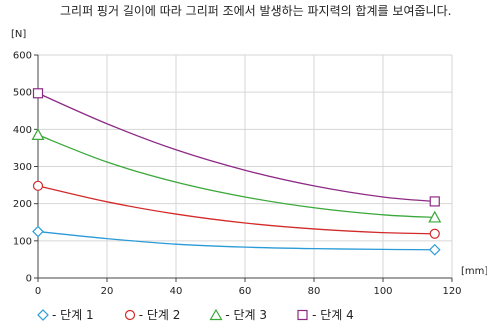 The image size is (487, 328). Describe the element at coordinates (434, 201) in the screenshot. I see `series-4-marker-end` at that location.